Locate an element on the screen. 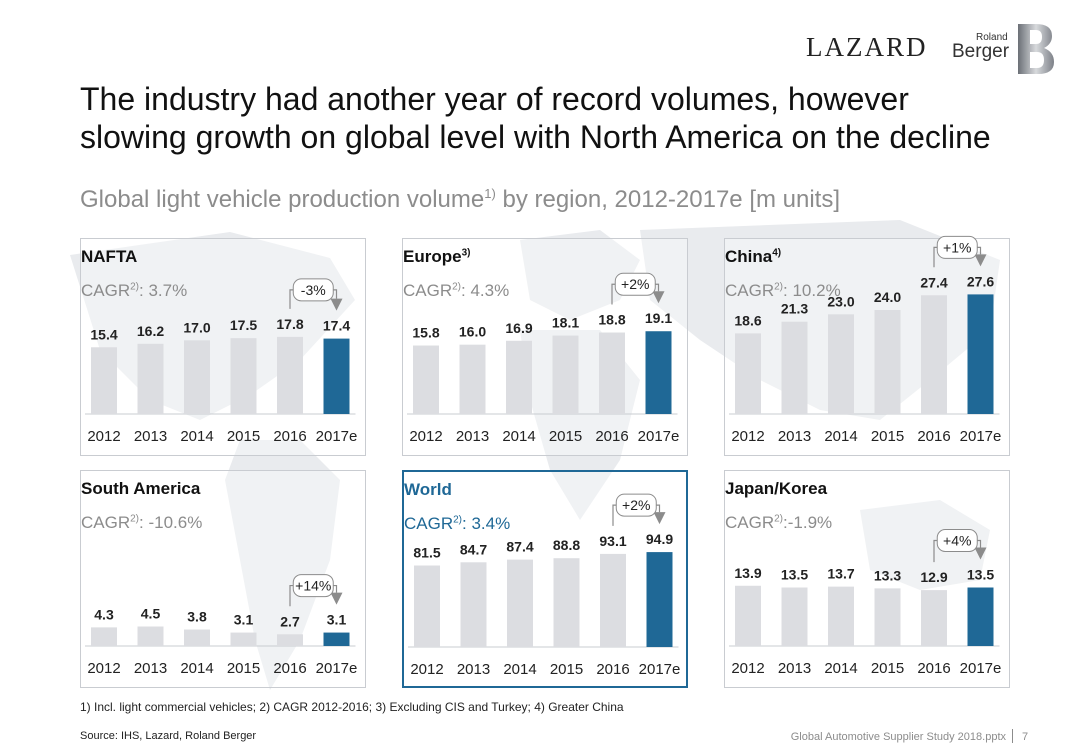 Image resolution: width=1080 pixels, height=748 pixels. cagr-value: : 10.2% is located at coordinates (812, 290).